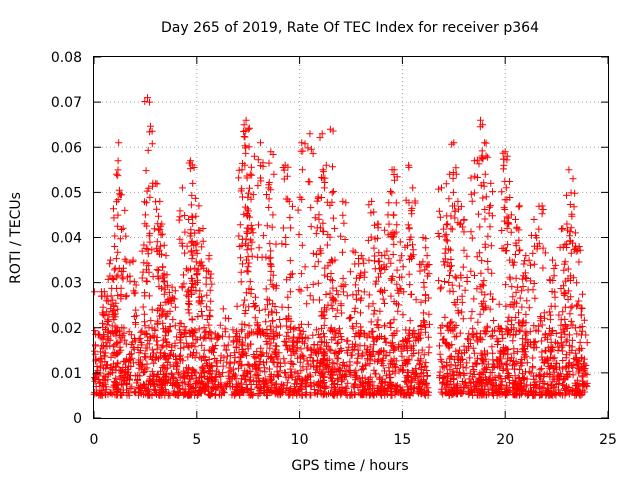 The image size is (640, 480). Describe the element at coordinates (94, 440) in the screenshot. I see `x-tick-label: 0` at that location.